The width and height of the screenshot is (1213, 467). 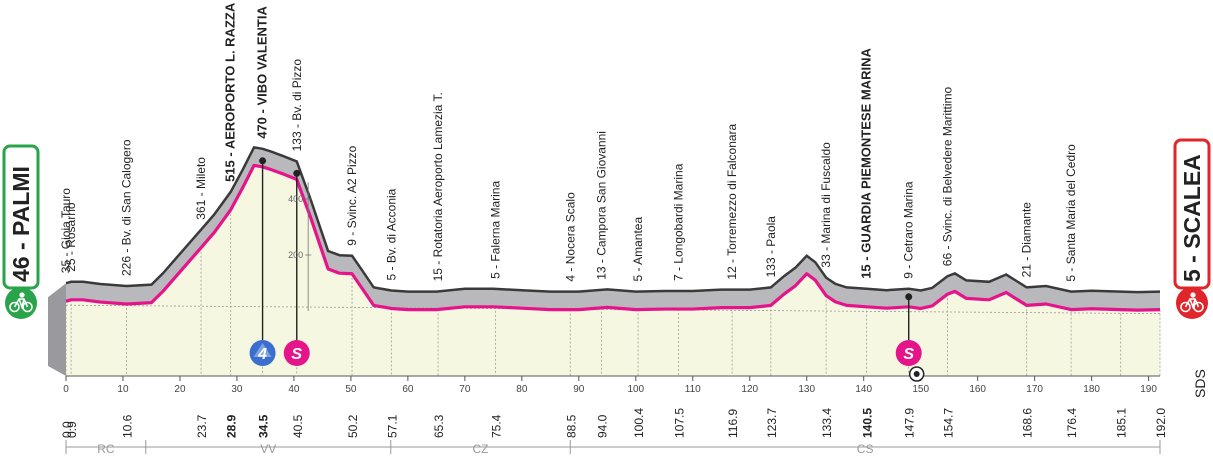 What do you see at coordinates (465, 389) in the screenshot?
I see `km-tick-label: 70` at bounding box center [465, 389].